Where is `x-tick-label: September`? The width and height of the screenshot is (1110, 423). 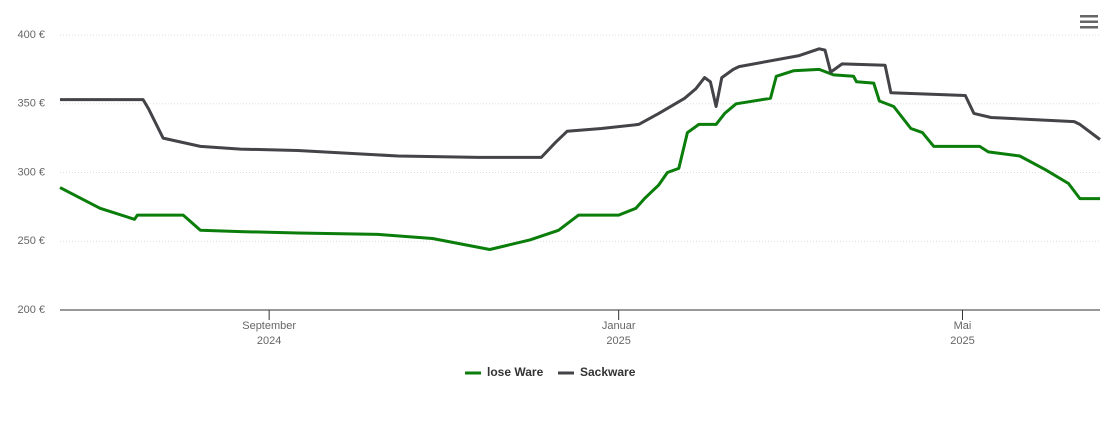 x-tick-label: September is located at coordinates (269, 326).